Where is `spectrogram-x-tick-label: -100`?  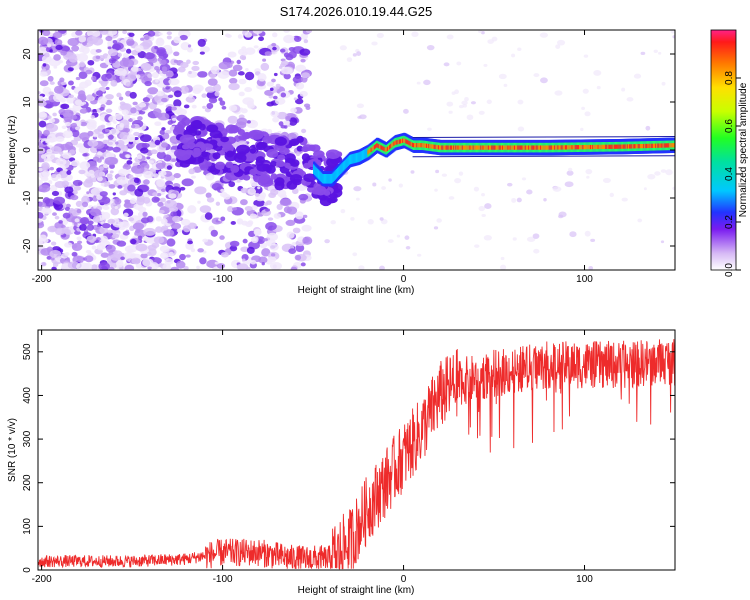
spectrogram-x-tick-label: -100 is located at coordinates (223, 279).